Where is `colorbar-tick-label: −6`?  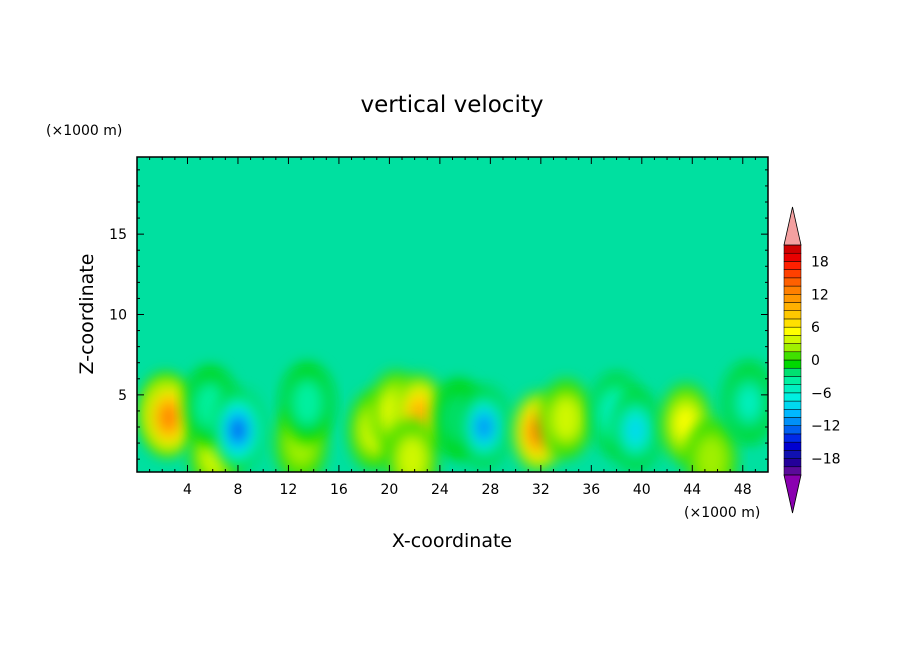 colorbar-tick-label: −6 is located at coordinates (821, 394).